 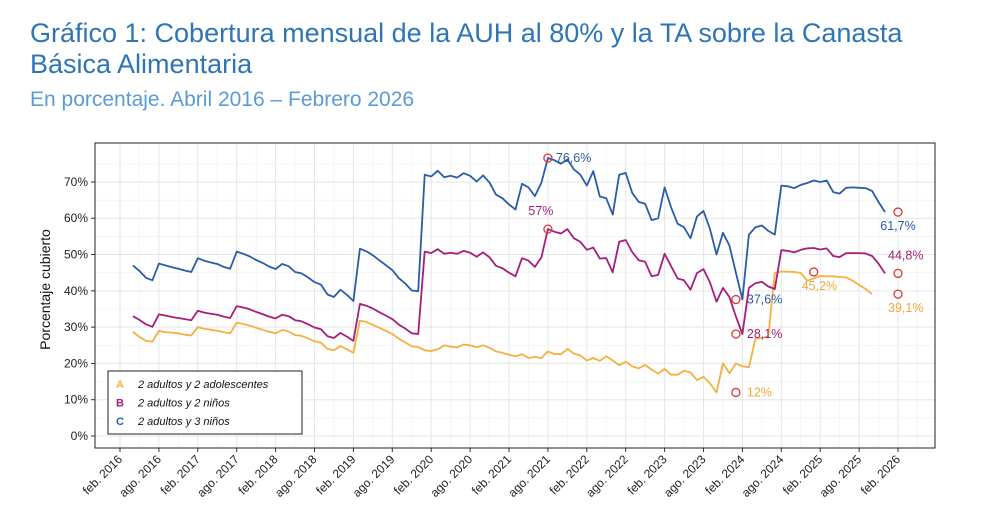 What do you see at coordinates (45, 289) in the screenshot?
I see `y-axis-label: Porcentaje cubierto` at bounding box center [45, 289].